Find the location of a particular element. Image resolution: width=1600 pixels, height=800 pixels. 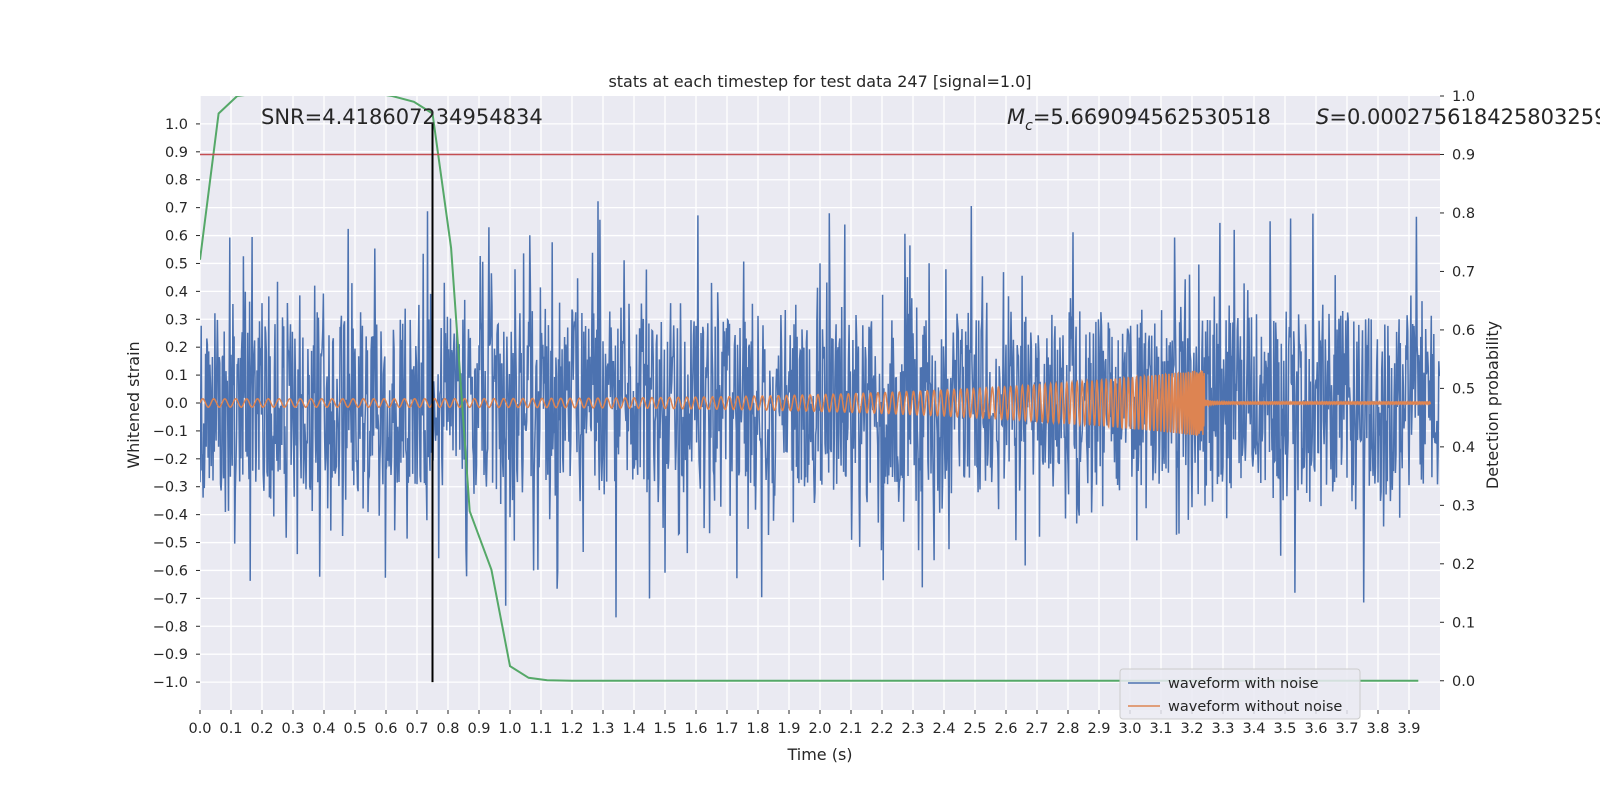

x-tick-label: 2.0 is located at coordinates (819, 729).